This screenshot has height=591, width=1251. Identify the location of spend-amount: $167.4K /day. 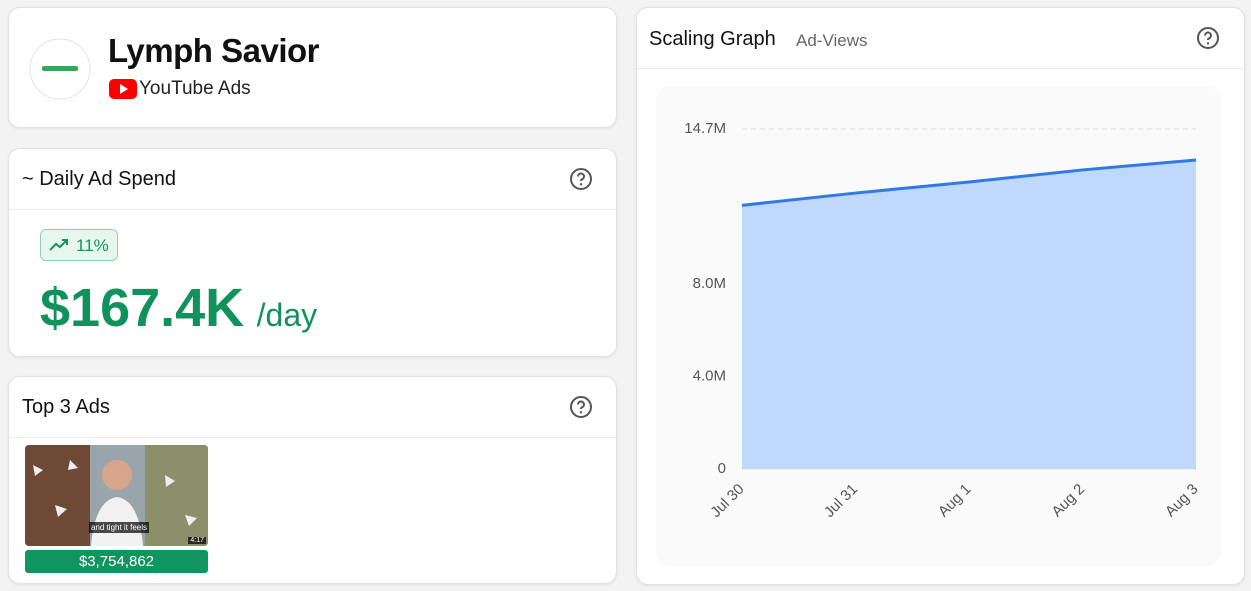
(178, 308).